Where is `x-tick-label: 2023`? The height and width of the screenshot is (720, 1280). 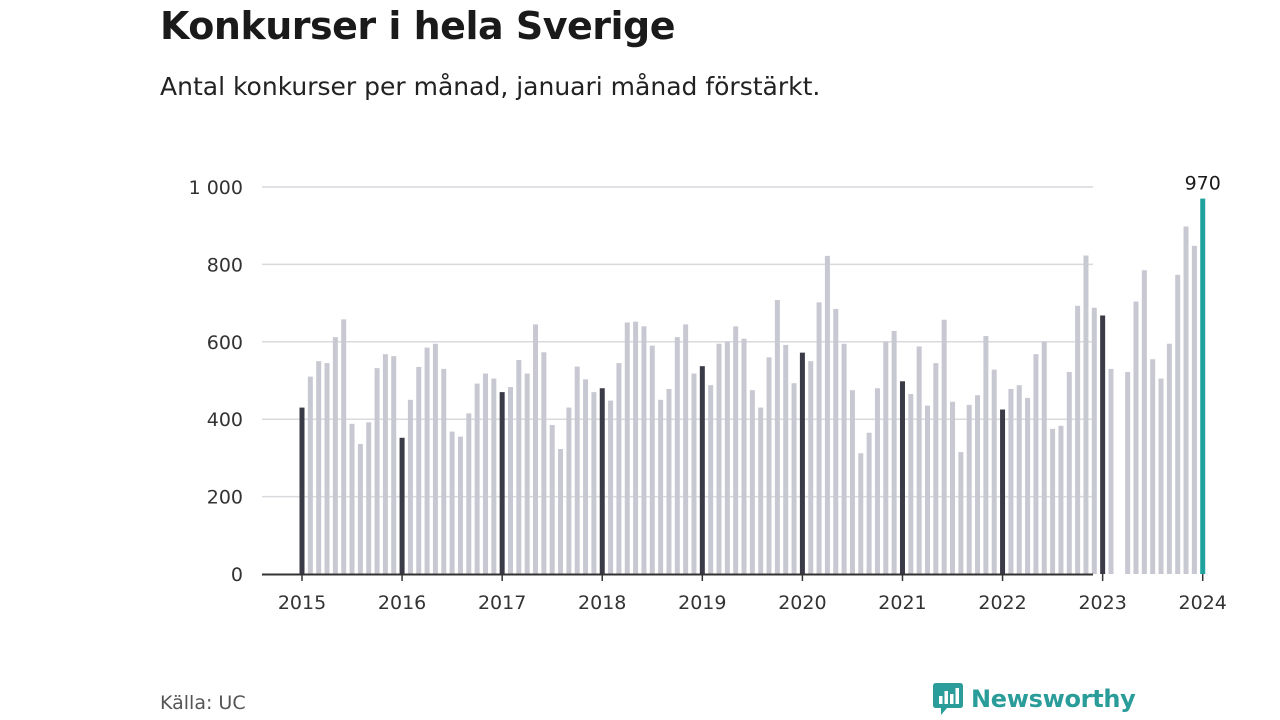
x-tick-label: 2023 is located at coordinates (1102, 603).